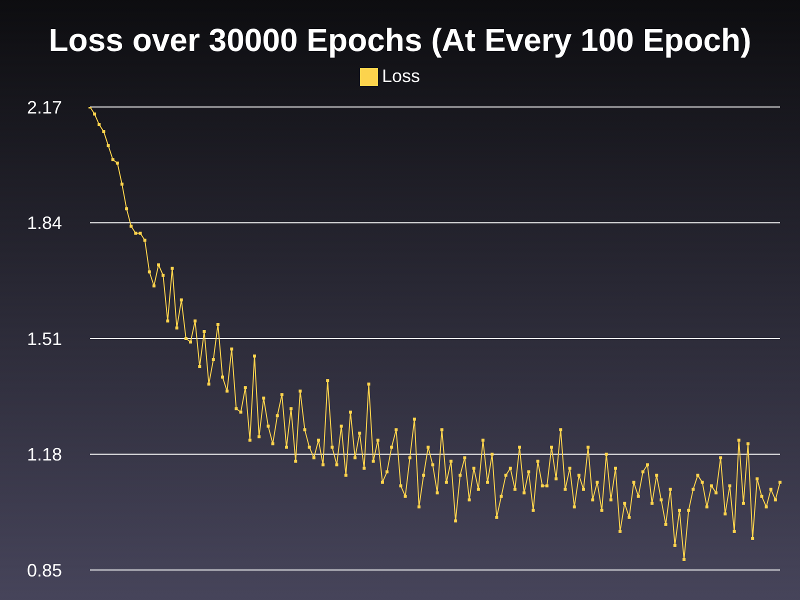 The width and height of the screenshot is (800, 600). Describe the element at coordinates (401, 76) in the screenshot. I see `legend-label: Loss` at that location.